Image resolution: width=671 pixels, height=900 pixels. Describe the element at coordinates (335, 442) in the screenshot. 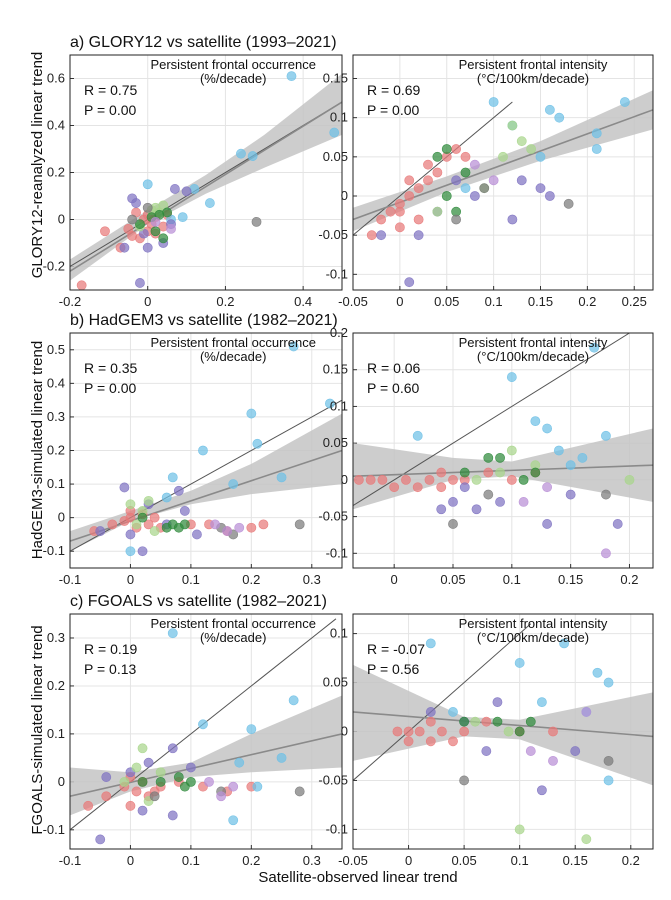

I see `y-tick-label: 0.05` at that location.